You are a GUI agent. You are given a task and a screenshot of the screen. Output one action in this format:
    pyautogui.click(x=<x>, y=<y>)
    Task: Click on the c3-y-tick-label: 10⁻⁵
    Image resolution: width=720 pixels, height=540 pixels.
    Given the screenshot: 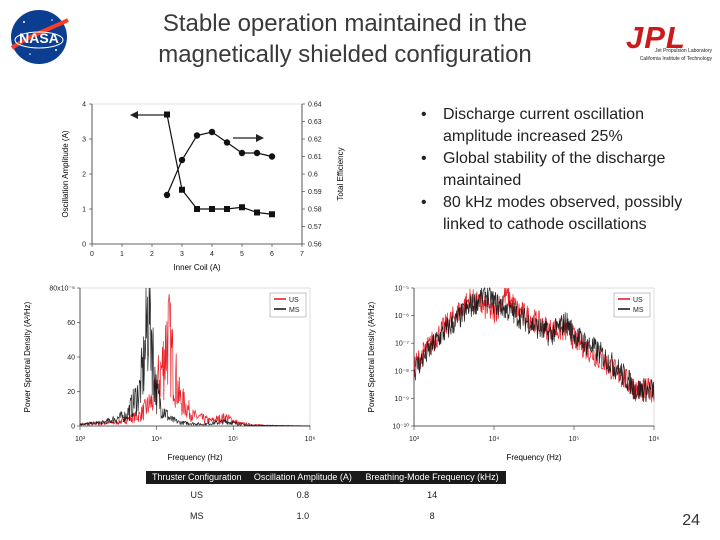 What is the action you would take?
    pyautogui.click(x=402, y=289)
    